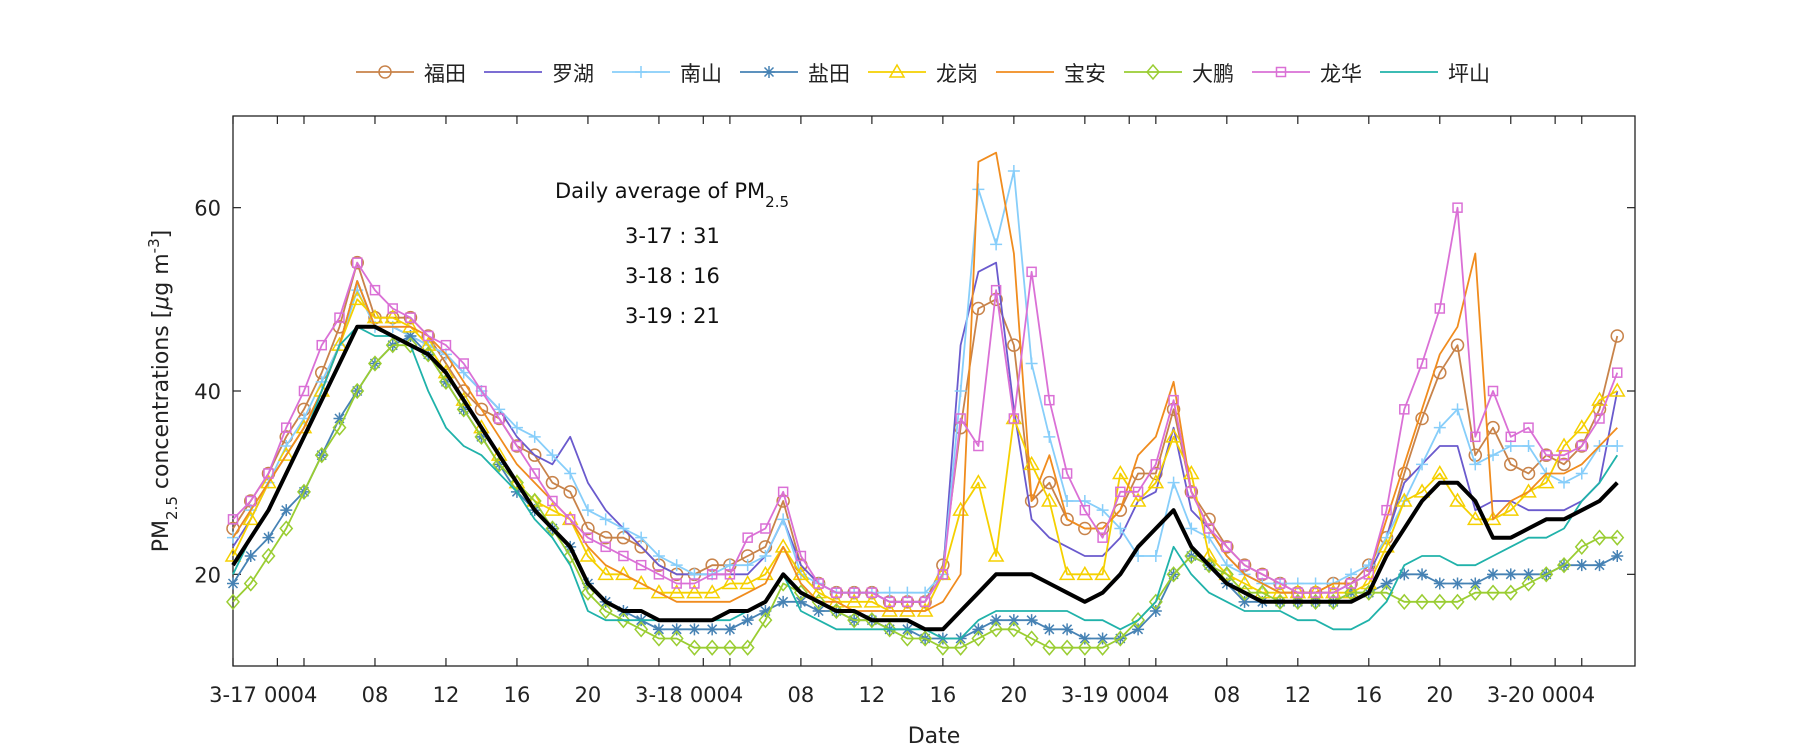 This screenshot has width=1800, height=750. I want to click on legend-item: 龙华, so click(1307, 74).